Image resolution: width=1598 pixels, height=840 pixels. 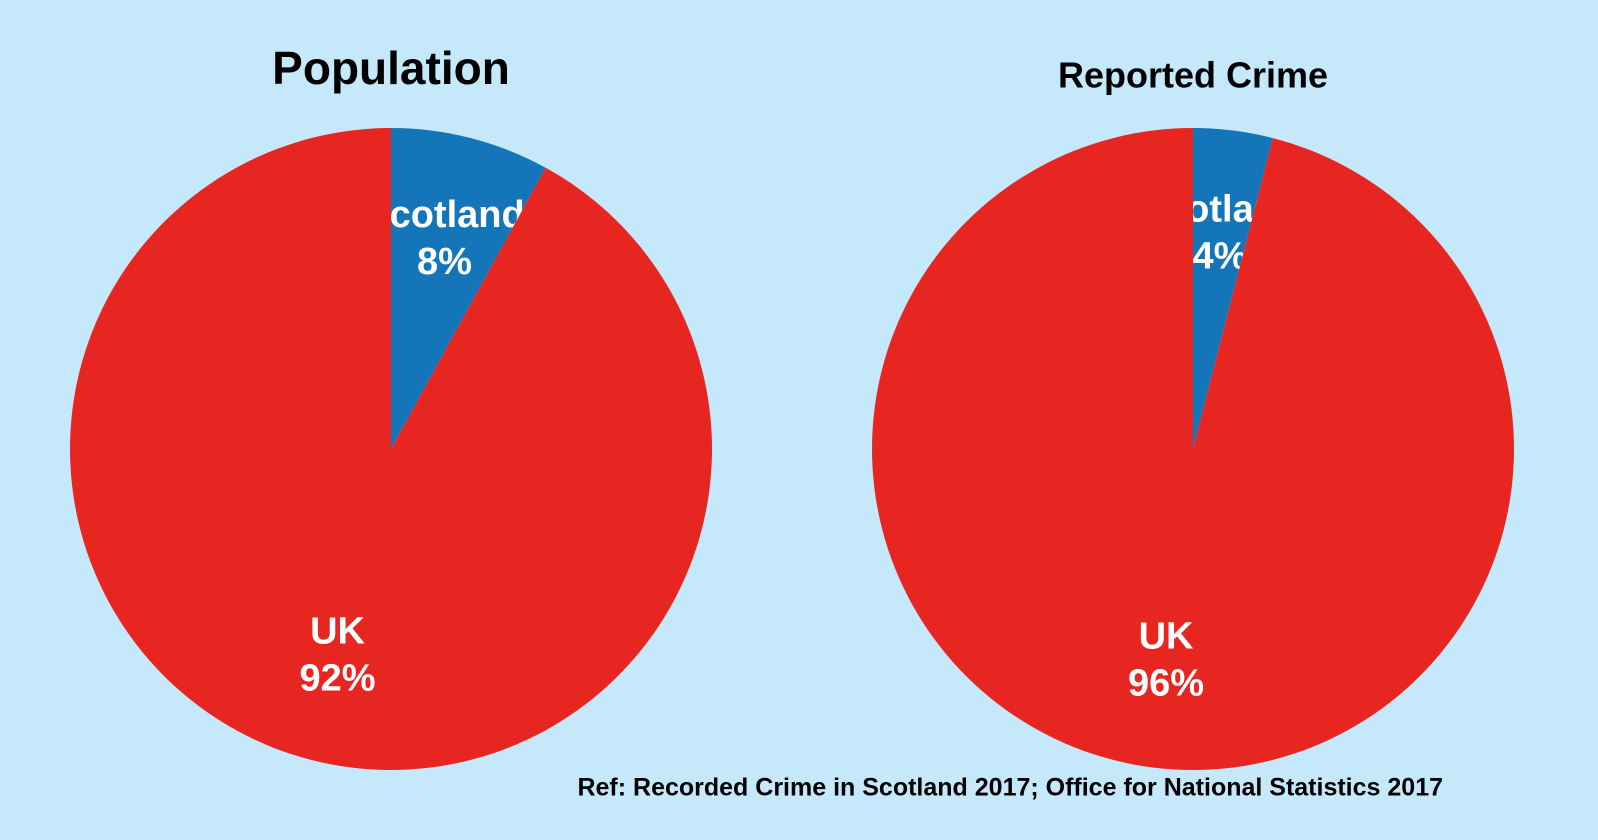 What do you see at coordinates (338, 678) in the screenshot?
I see `value-label: 92%` at bounding box center [338, 678].